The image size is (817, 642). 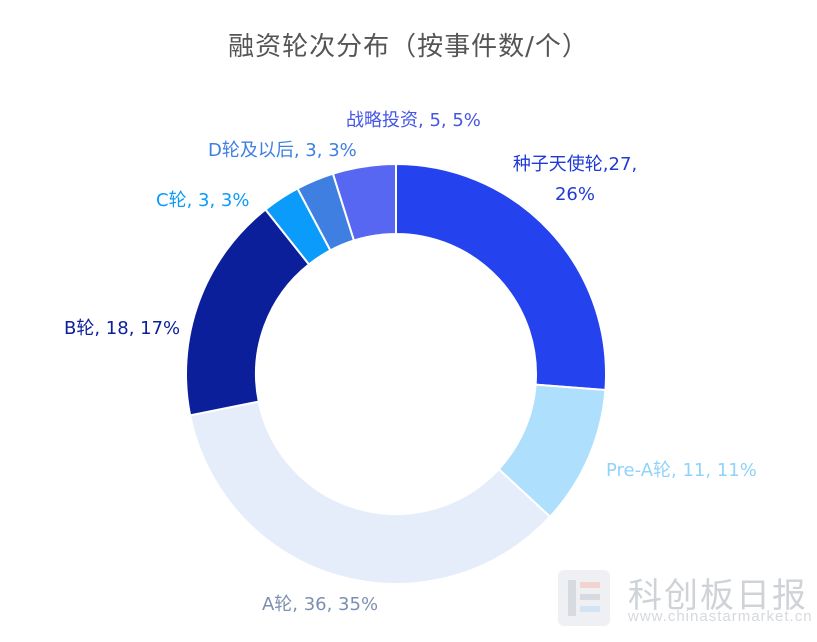 What do you see at coordinates (718, 596) in the screenshot?
I see `watermark-brand: 科创板日报` at bounding box center [718, 596].